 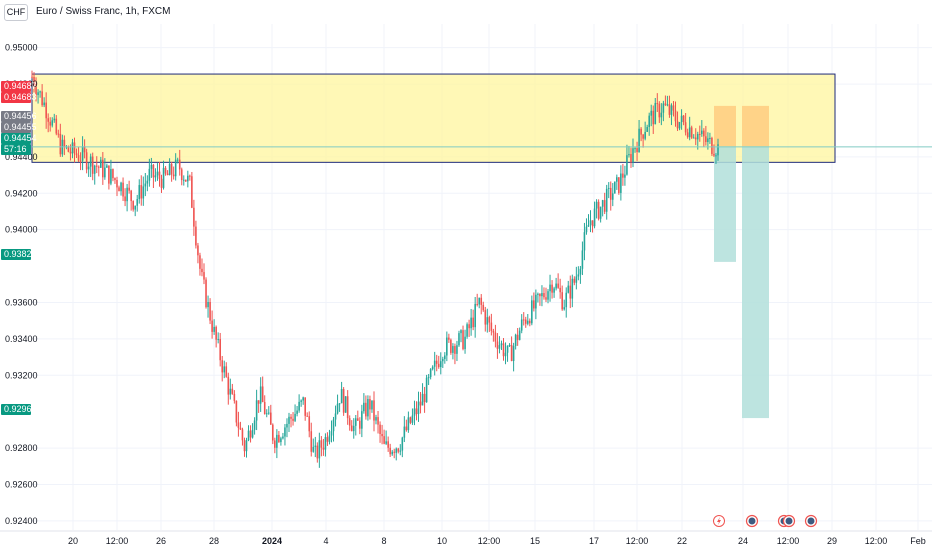 What do you see at coordinates (594, 541) in the screenshot?
I see `time-tick-label: 17` at bounding box center [594, 541].